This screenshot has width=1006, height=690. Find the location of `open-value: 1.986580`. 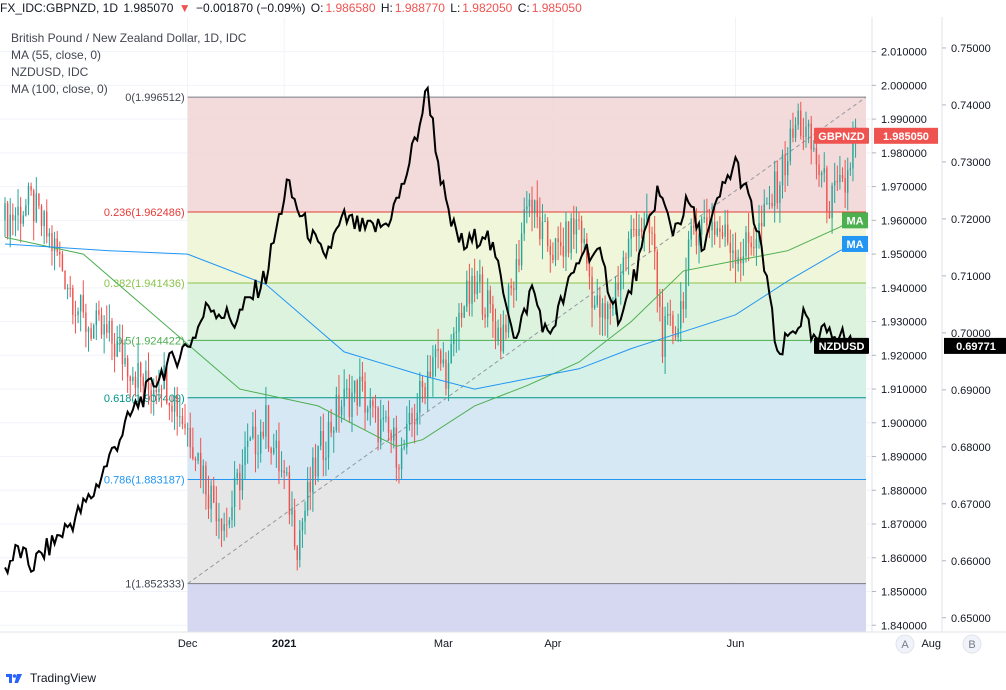

open-value: 1.986580 is located at coordinates (350, 8).